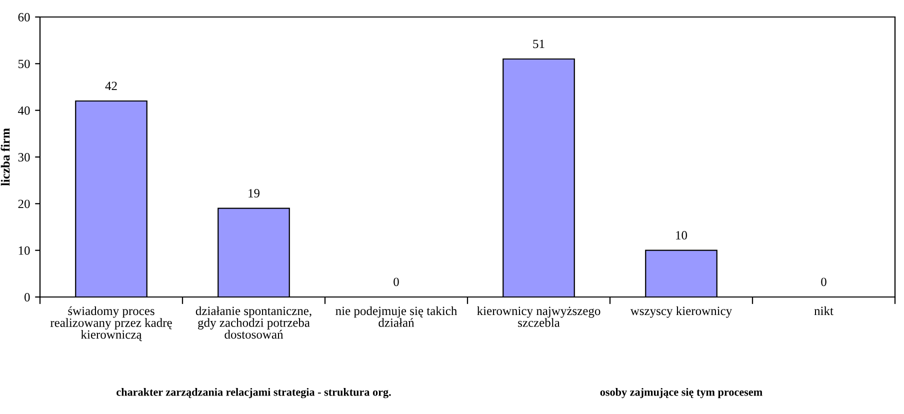 The width and height of the screenshot is (904, 414). What do you see at coordinates (254, 322) in the screenshot?
I see `x-tick-label: działanie spontaniczne, gdy zachodzi potrzeba dostosowań` at bounding box center [254, 322].